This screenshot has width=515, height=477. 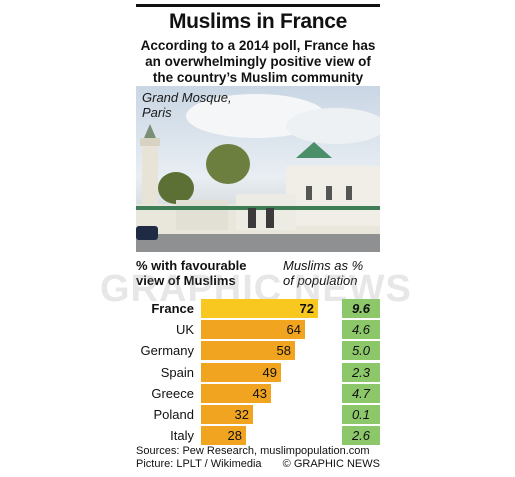 What do you see at coordinates (177, 372) in the screenshot?
I see `category-label: Spain` at bounding box center [177, 372].